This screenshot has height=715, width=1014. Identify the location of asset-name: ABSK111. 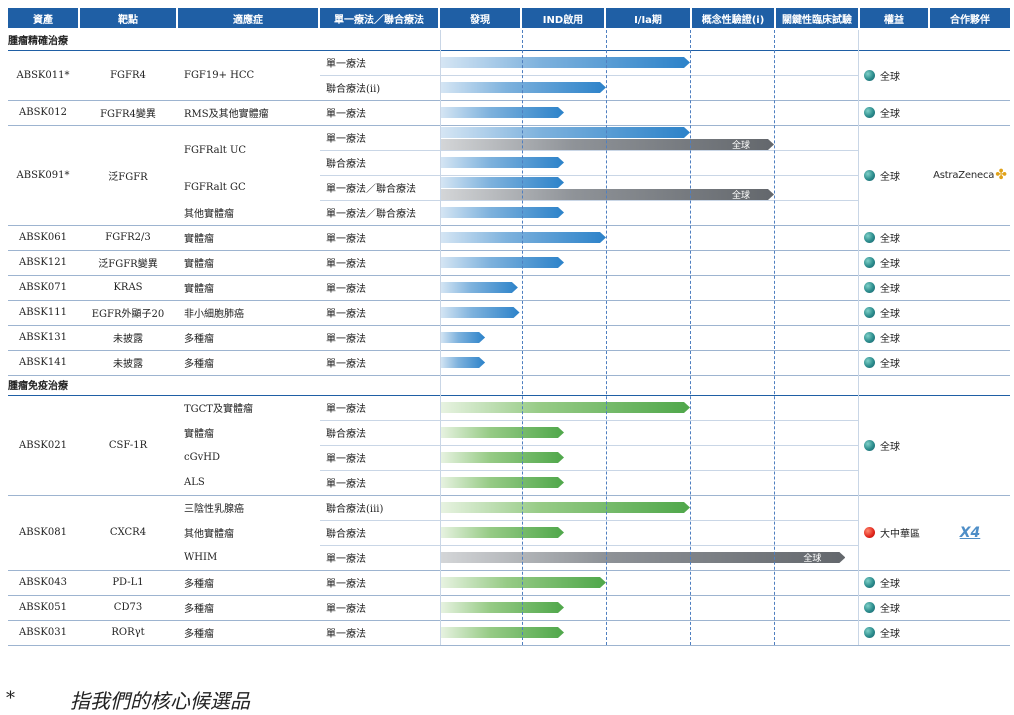
(43, 312).